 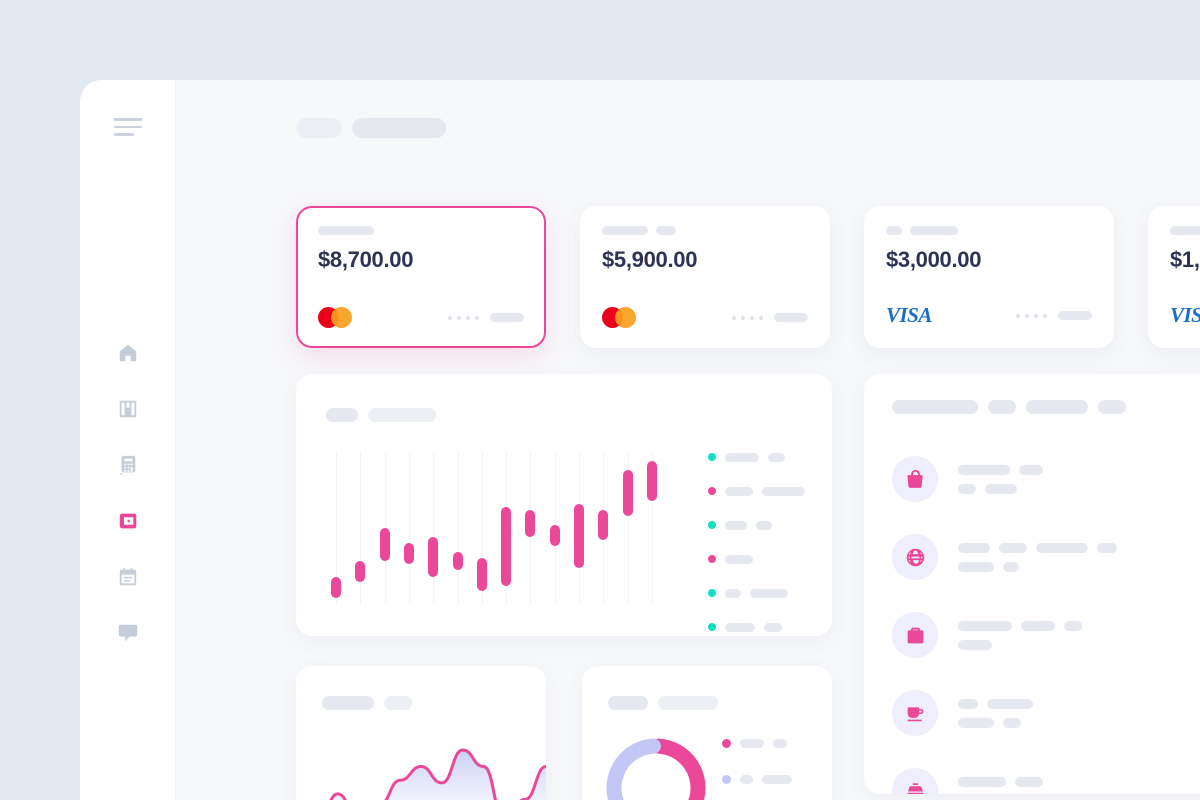 I want to click on area-chart-plot, so click(x=421, y=763).